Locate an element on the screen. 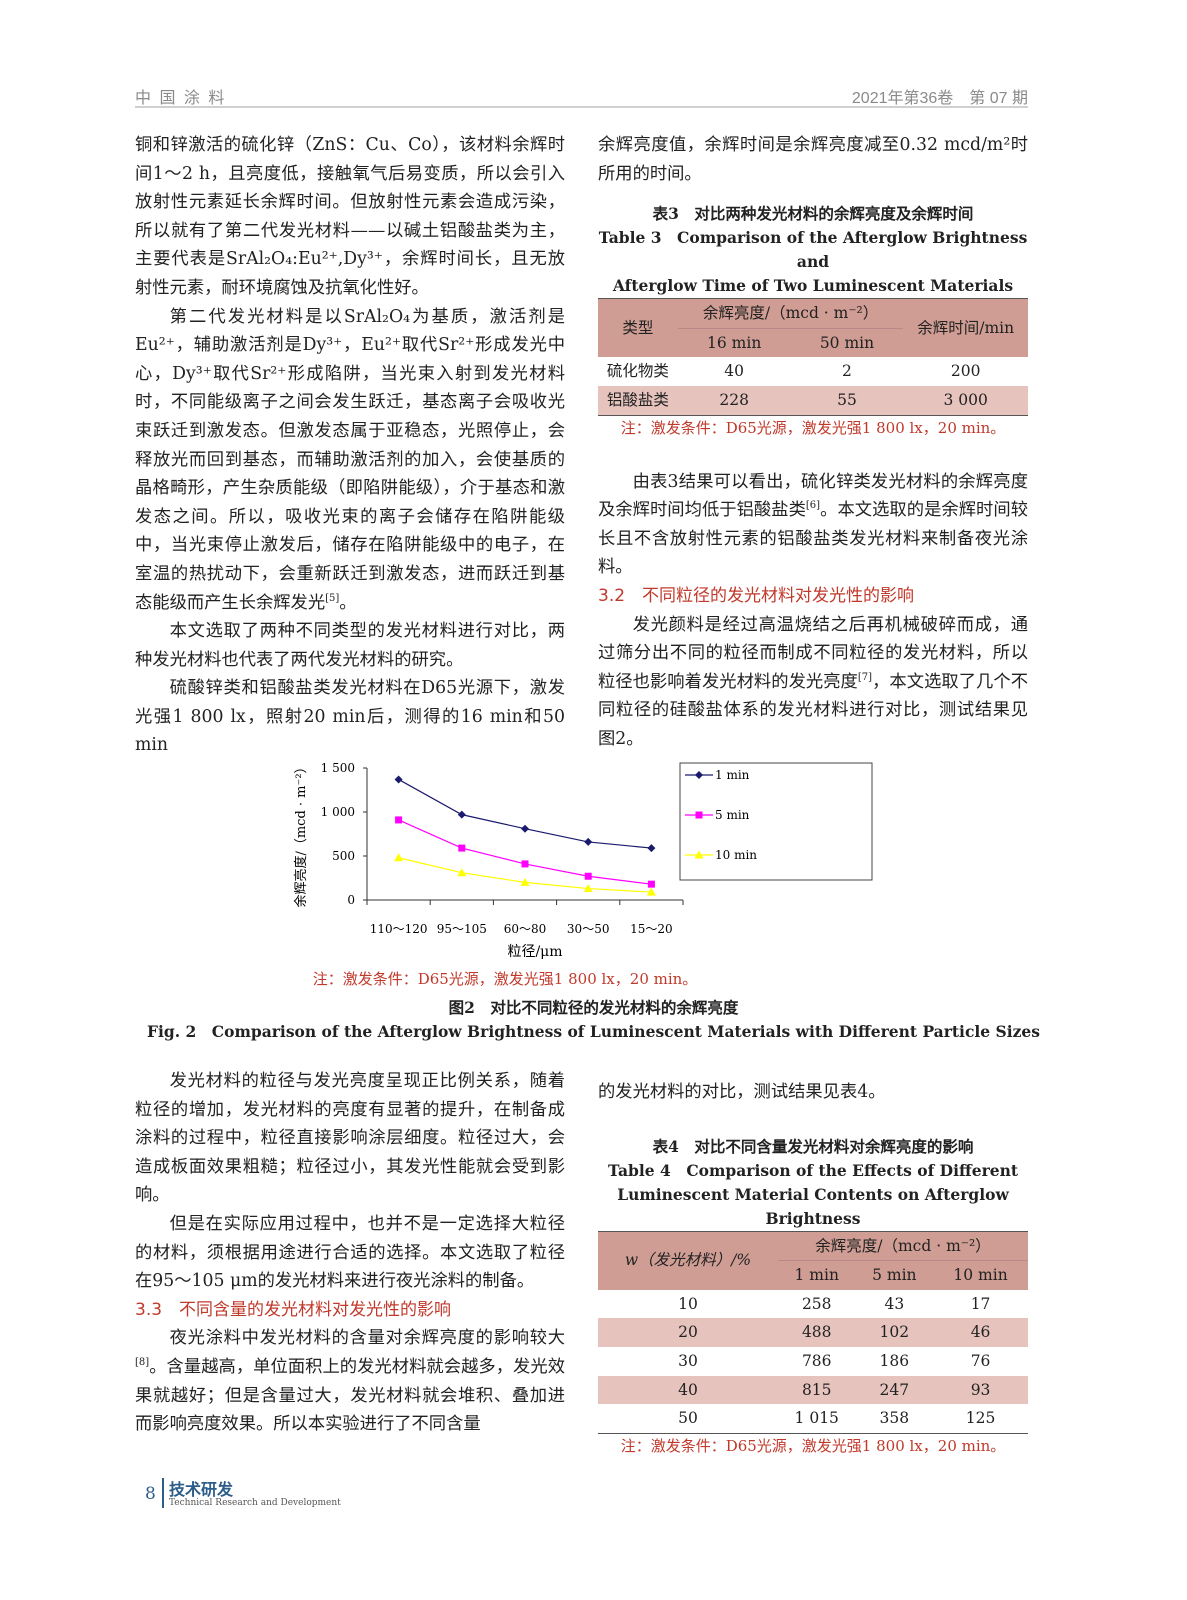  table-cell: 786 is located at coordinates (816, 1360).